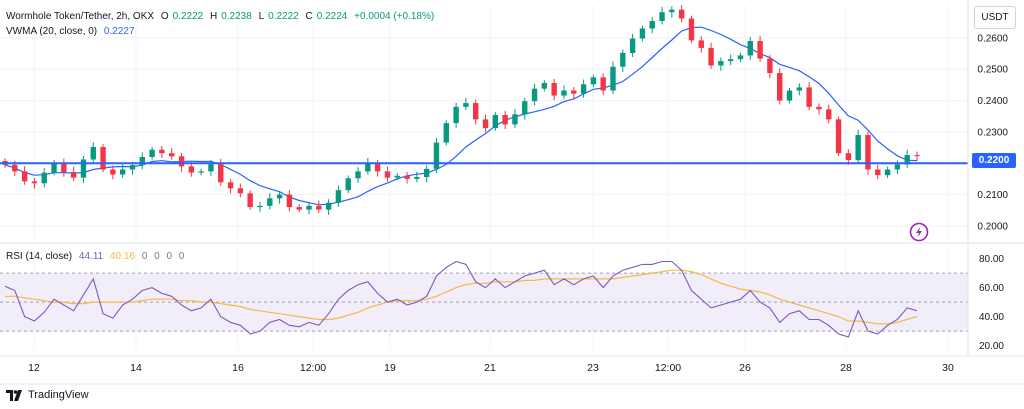 Image resolution: width=1024 pixels, height=409 pixels. What do you see at coordinates (261, 16) in the screenshot?
I see `low-label: L` at bounding box center [261, 16].